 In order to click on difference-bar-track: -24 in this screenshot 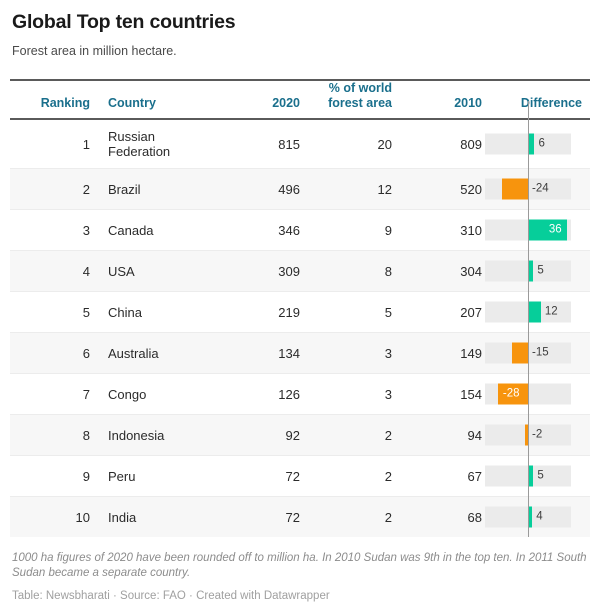, I will do `click(528, 189)`.